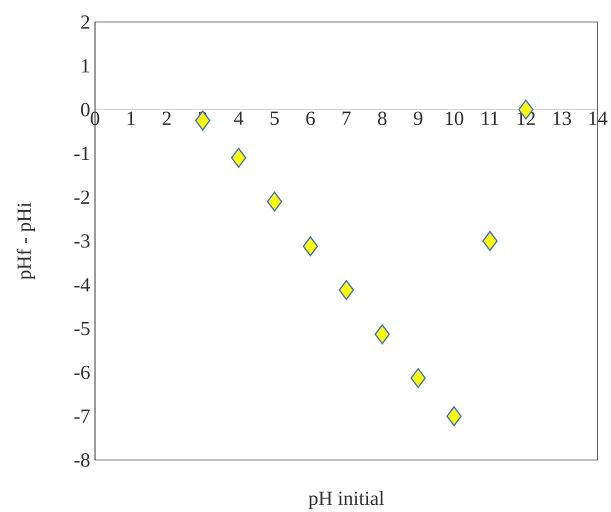  I want to click on y-tick-label: -6, so click(82, 373).